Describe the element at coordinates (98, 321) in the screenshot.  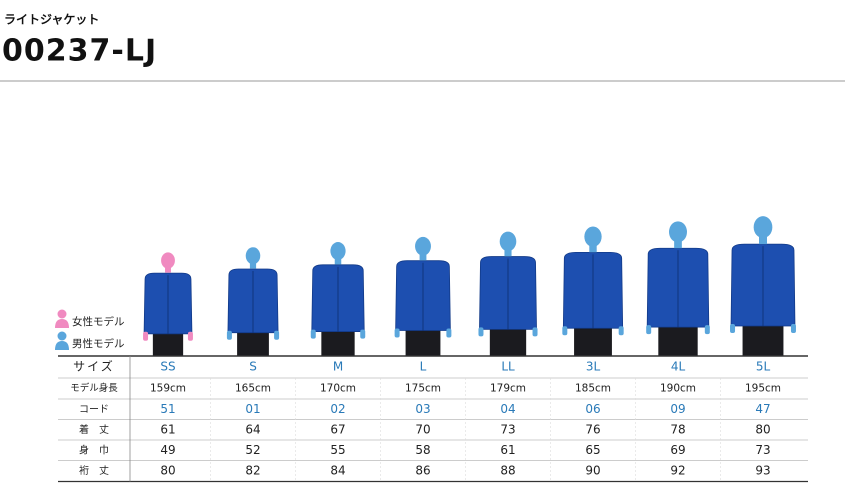
I see `legend-label: 女性モデル` at that location.